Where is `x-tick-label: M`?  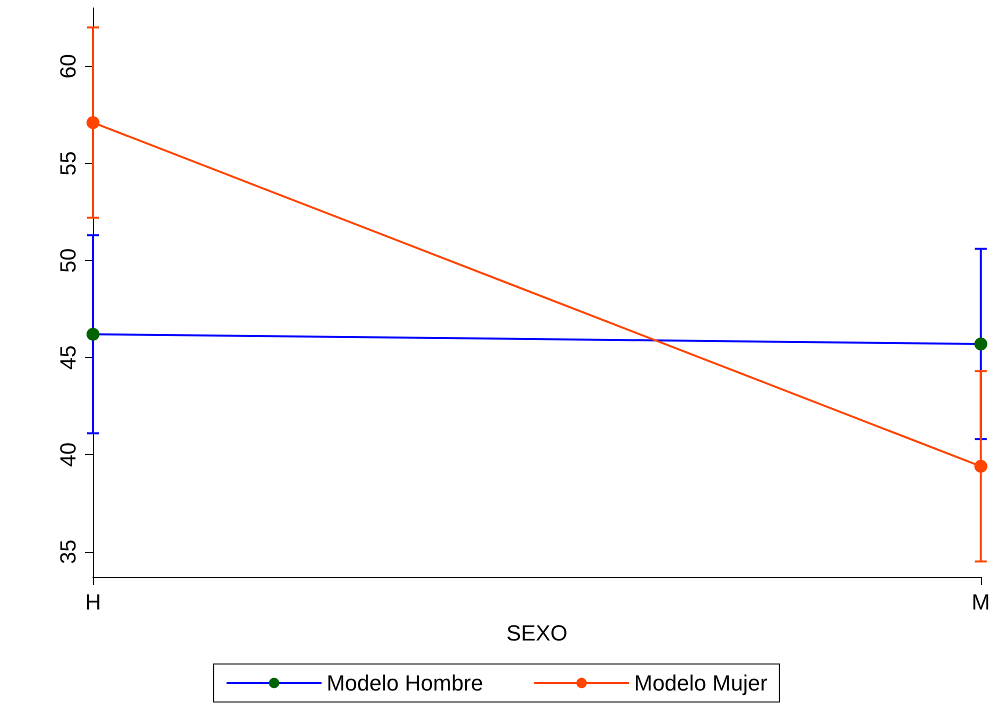
x-tick-label: M is located at coordinates (981, 602).